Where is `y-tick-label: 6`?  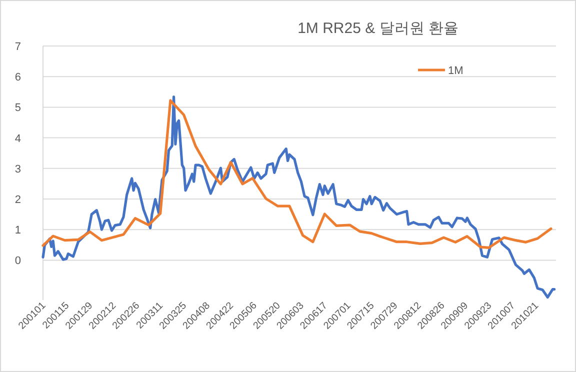 y-tick-label: 6 is located at coordinates (17, 78).